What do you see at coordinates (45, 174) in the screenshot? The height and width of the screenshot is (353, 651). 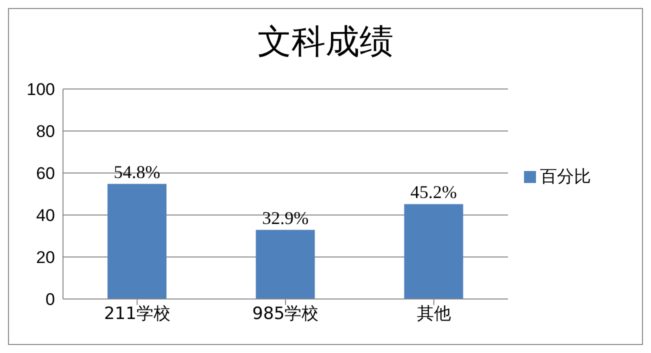 I see `y-tick-label: 60` at bounding box center [45, 174].